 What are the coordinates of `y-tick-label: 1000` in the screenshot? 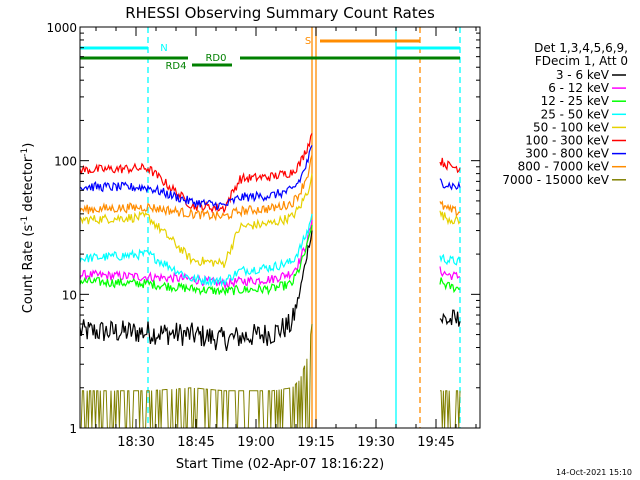 It's located at (61, 28).